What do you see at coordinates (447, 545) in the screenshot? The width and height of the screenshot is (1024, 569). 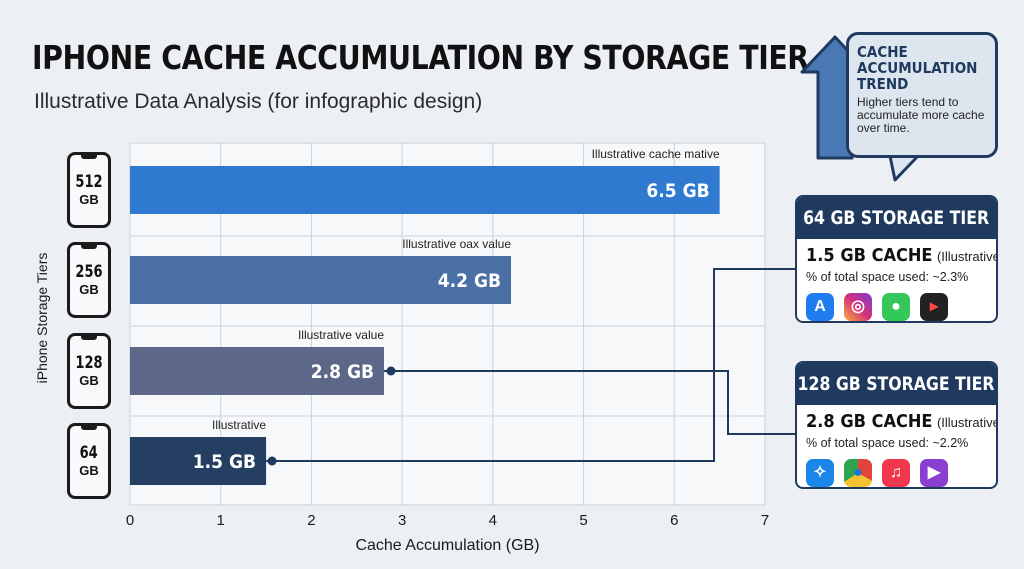 I see `x-axis-label: Cache Accumulation (GB)` at bounding box center [447, 545].